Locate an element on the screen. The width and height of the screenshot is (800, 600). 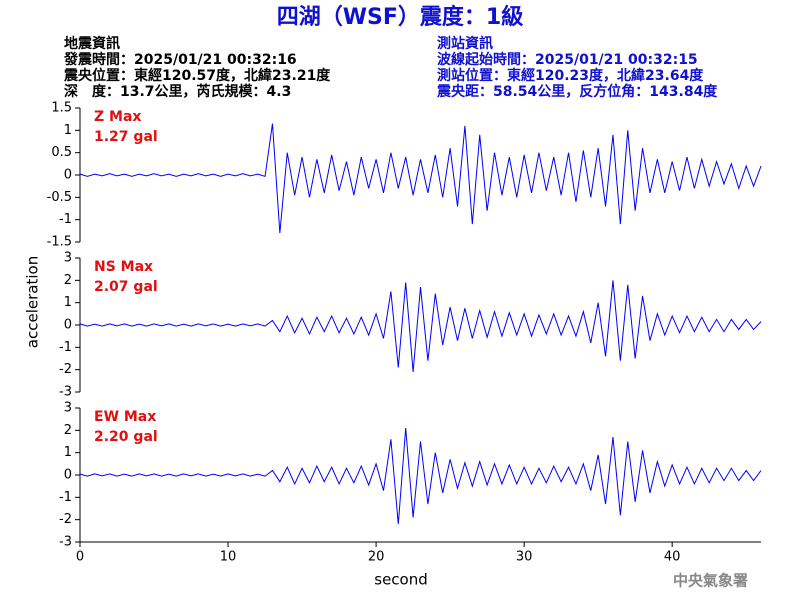
y-tick-label: 0.5 is located at coordinates (61, 152).